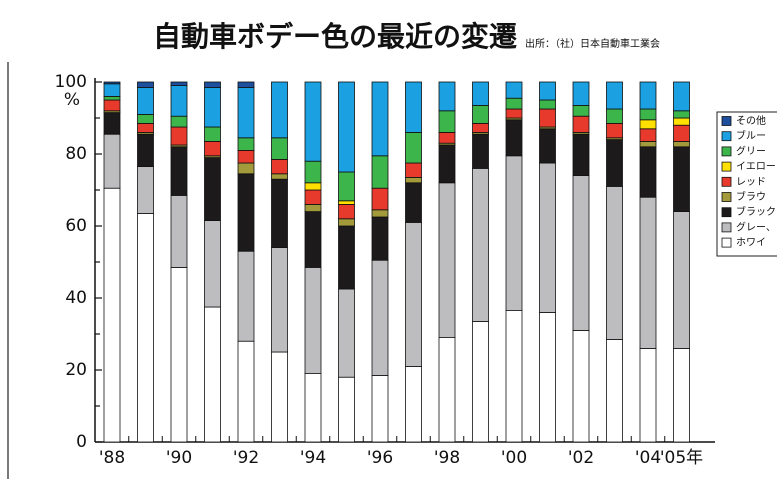 Image resolution: width=777 pixels, height=479 pixels. I want to click on source: 出所：（社）日本自動車工業会, so click(592, 43).